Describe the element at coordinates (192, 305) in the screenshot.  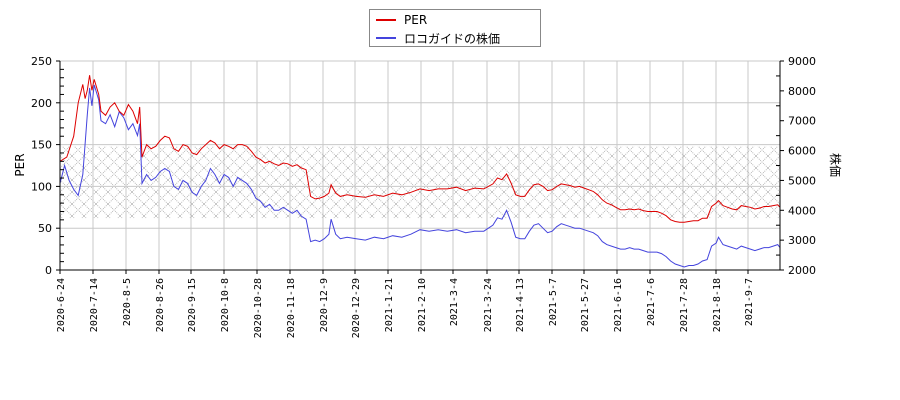
I see `x-tick-label: 2020-9-15` at that location.